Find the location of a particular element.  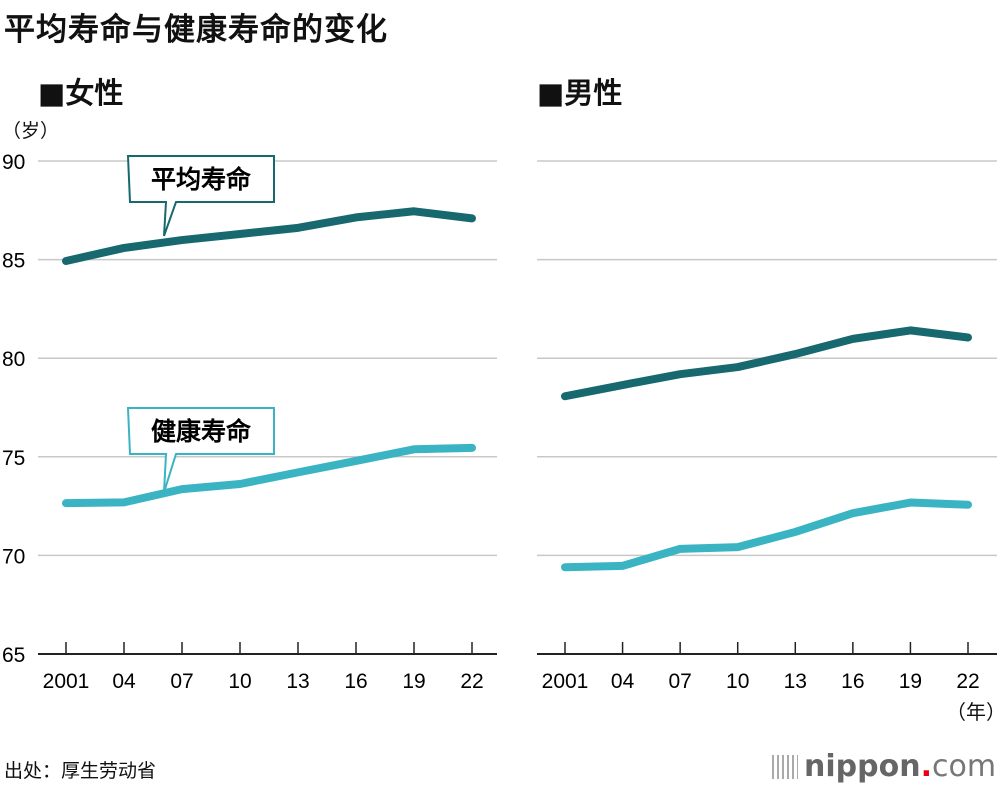

panel-title-male: ■男性 is located at coordinates (580, 93).